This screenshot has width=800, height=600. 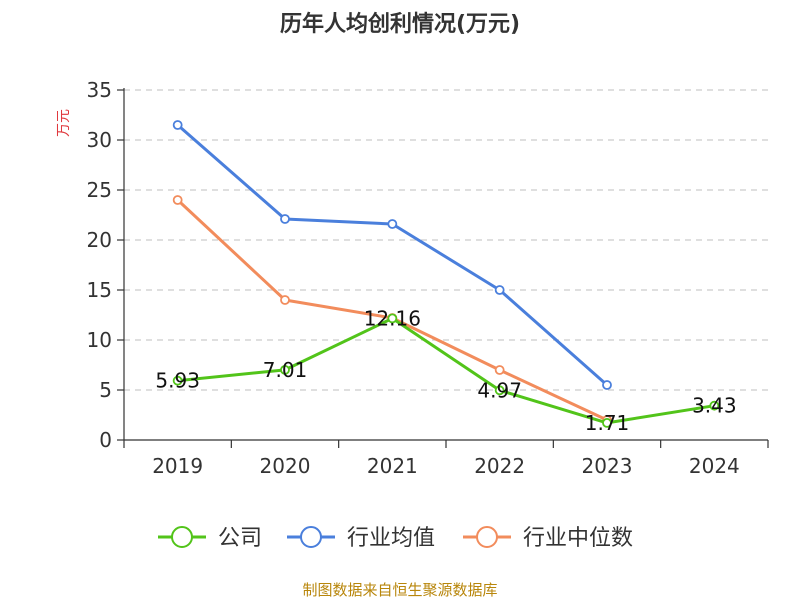 I want to click on legend-label: 行业均值, so click(x=391, y=538).